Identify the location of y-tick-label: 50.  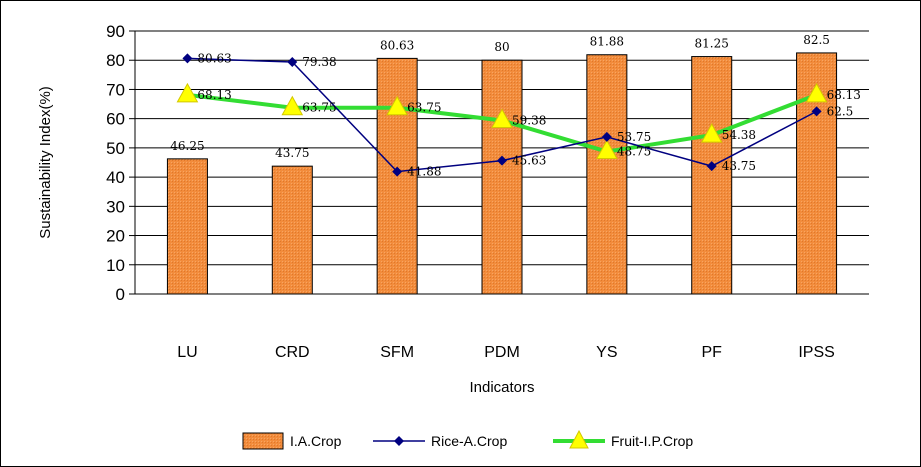
(115, 148).